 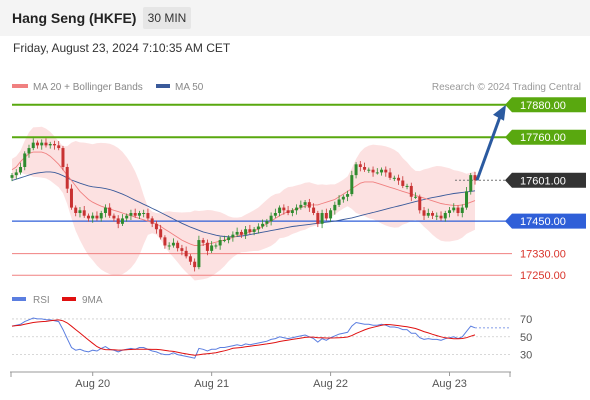 I want to click on rsi-line, so click(x=243, y=338).